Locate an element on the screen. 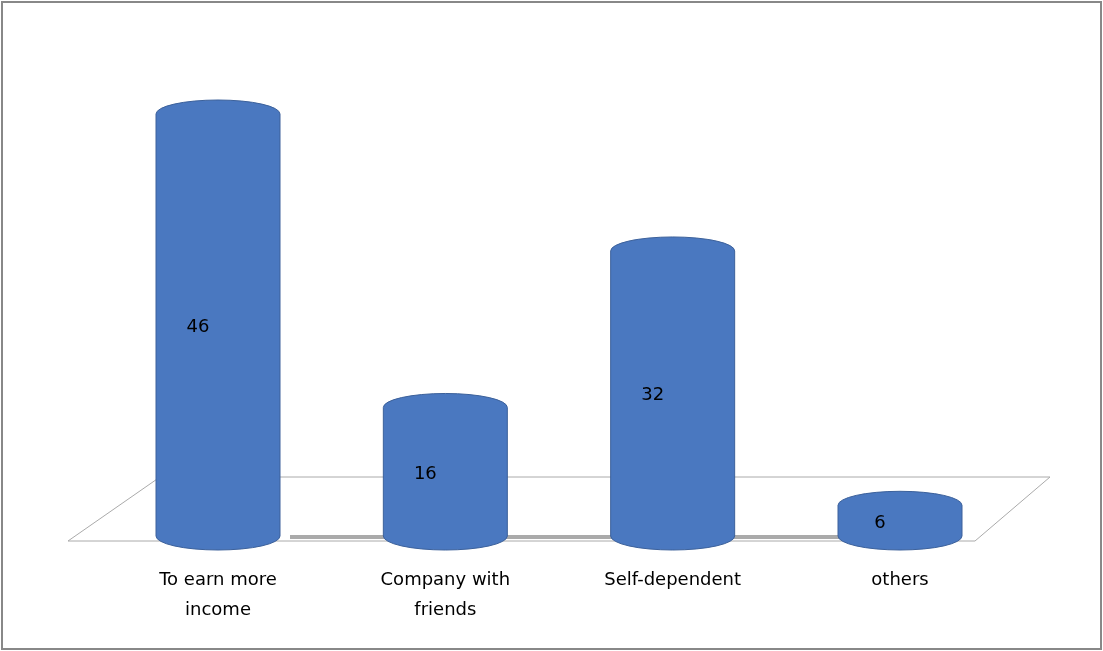 This screenshot has width=1103, height=651. data-label: 32 is located at coordinates (653, 394).